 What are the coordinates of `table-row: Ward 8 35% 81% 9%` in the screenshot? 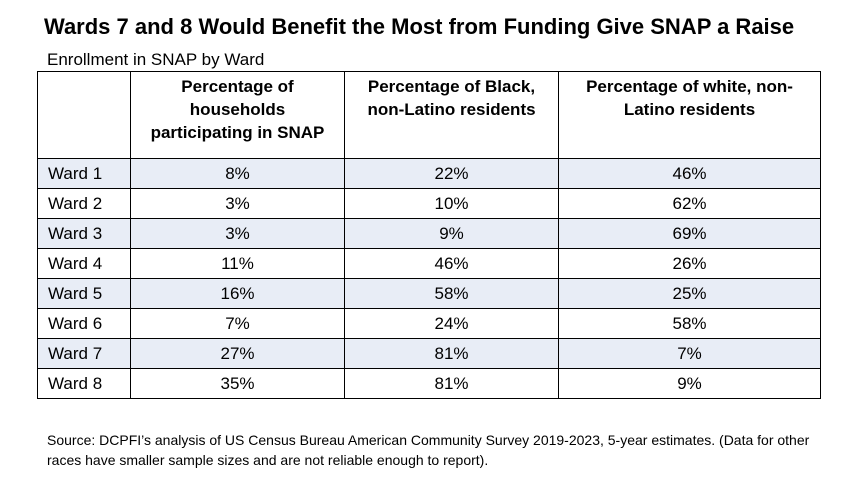 It's located at (429, 383).